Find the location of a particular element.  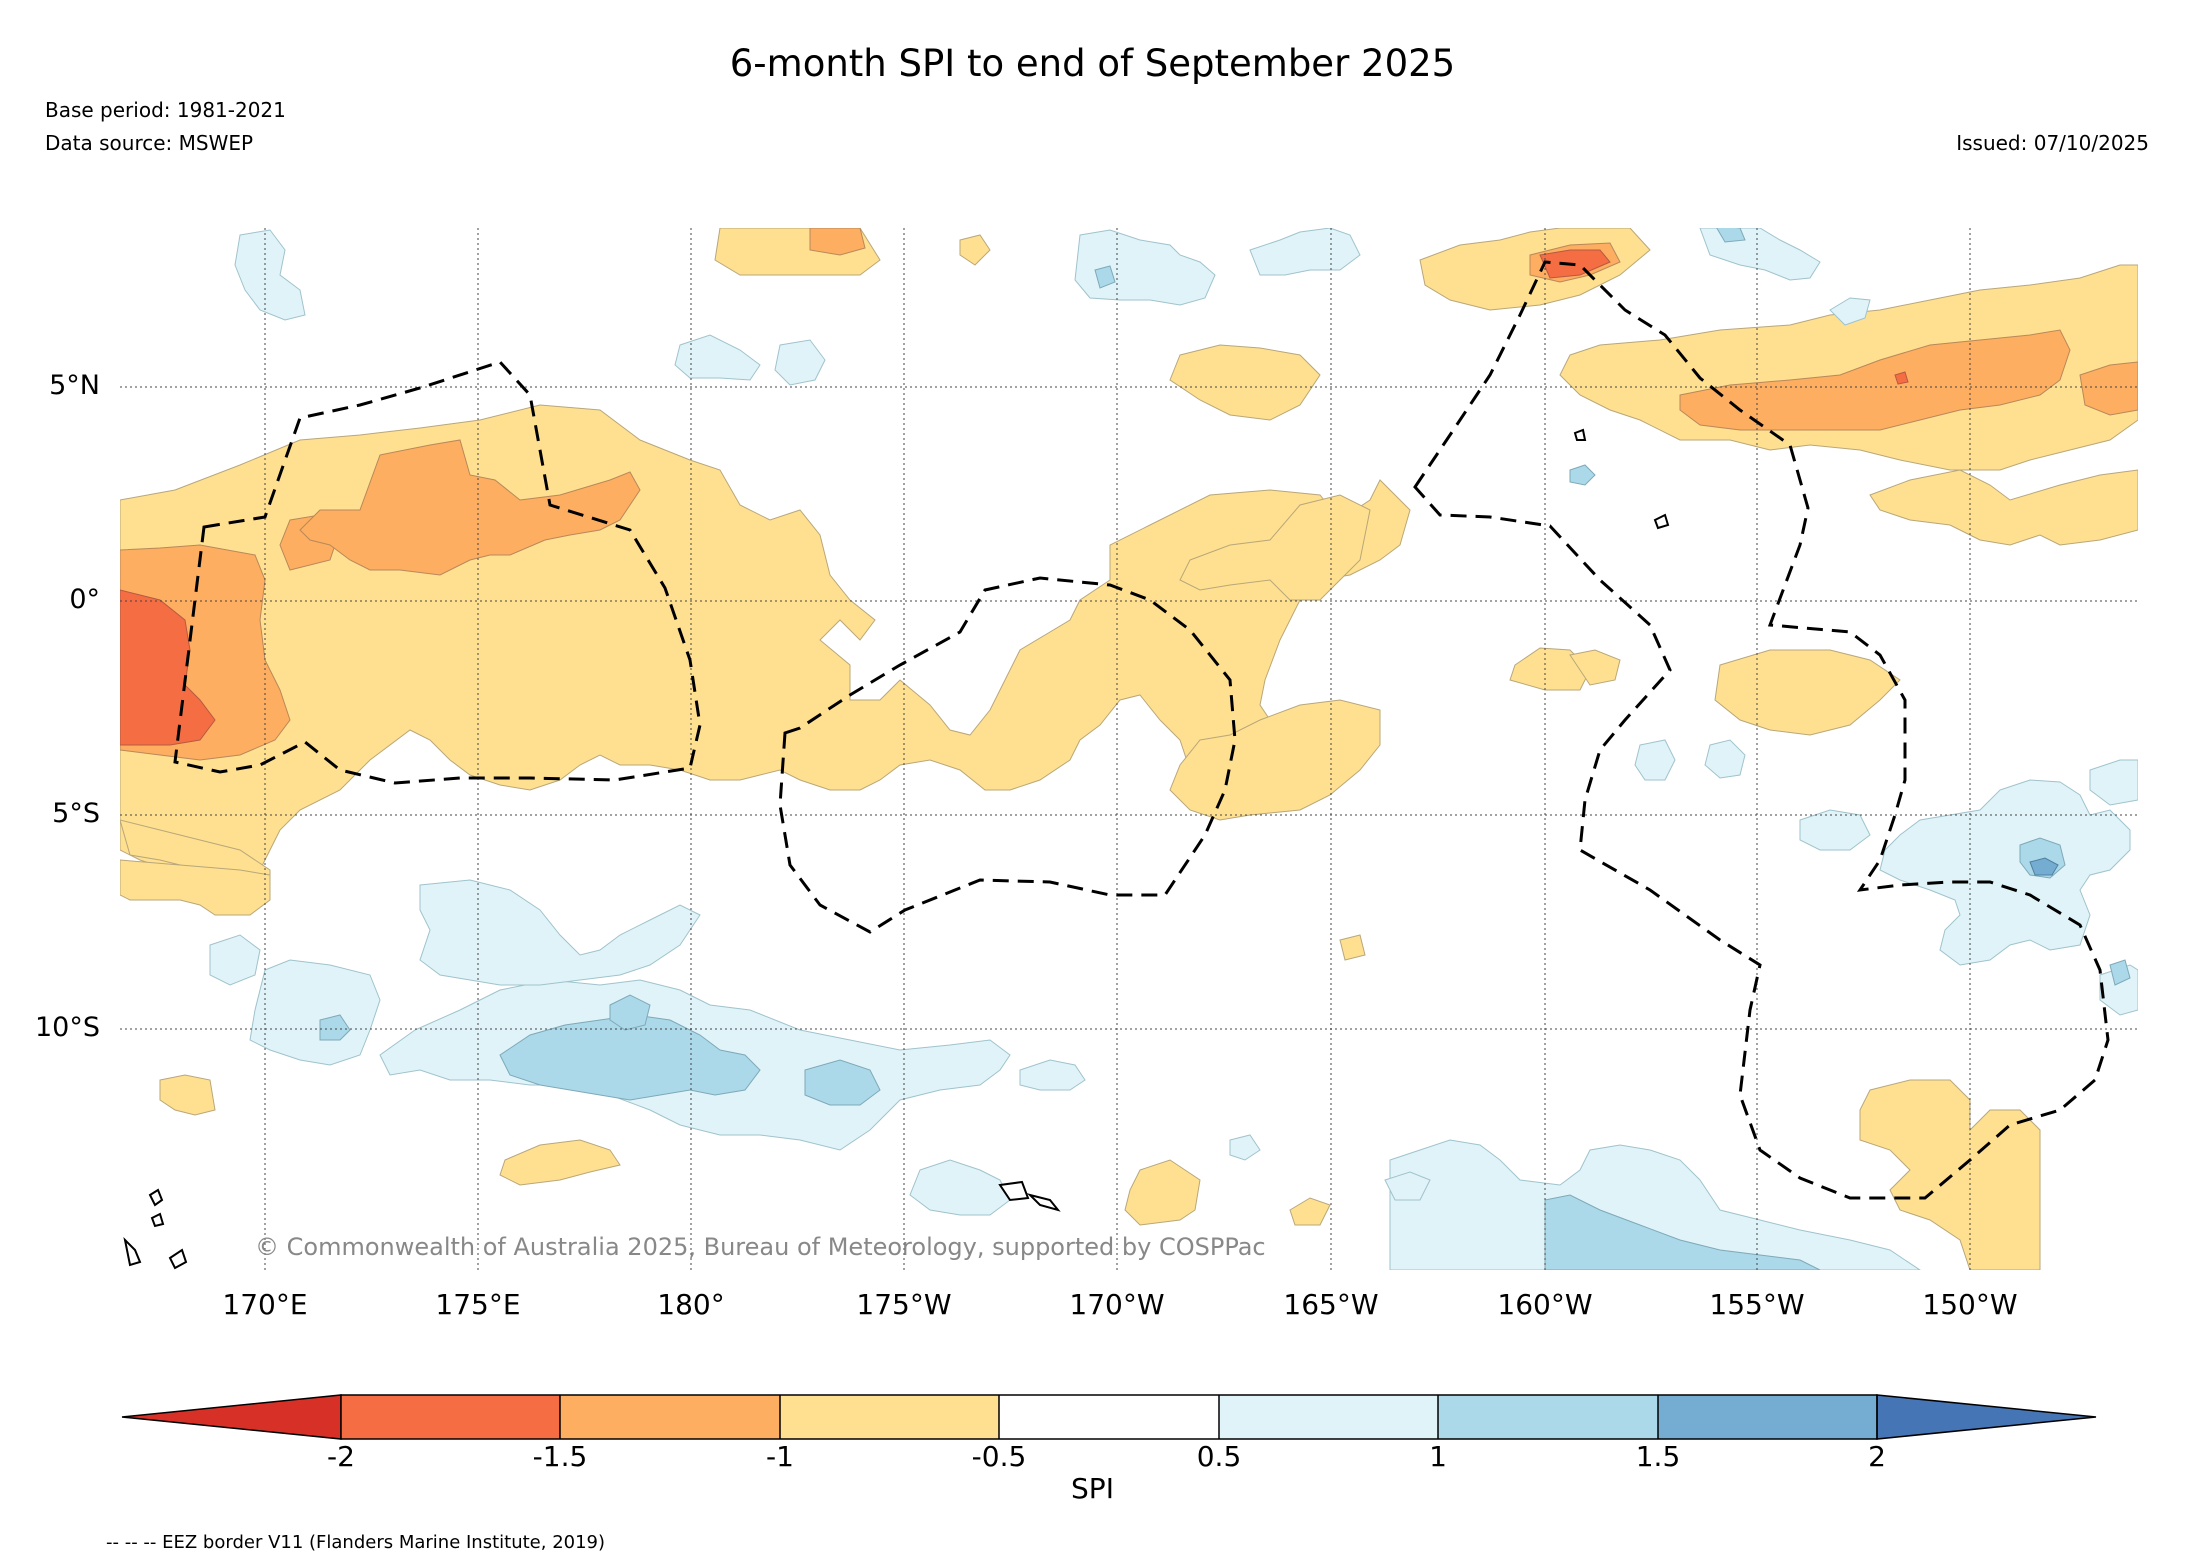

lon-label-160w: 160°W is located at coordinates (1545, 1304).